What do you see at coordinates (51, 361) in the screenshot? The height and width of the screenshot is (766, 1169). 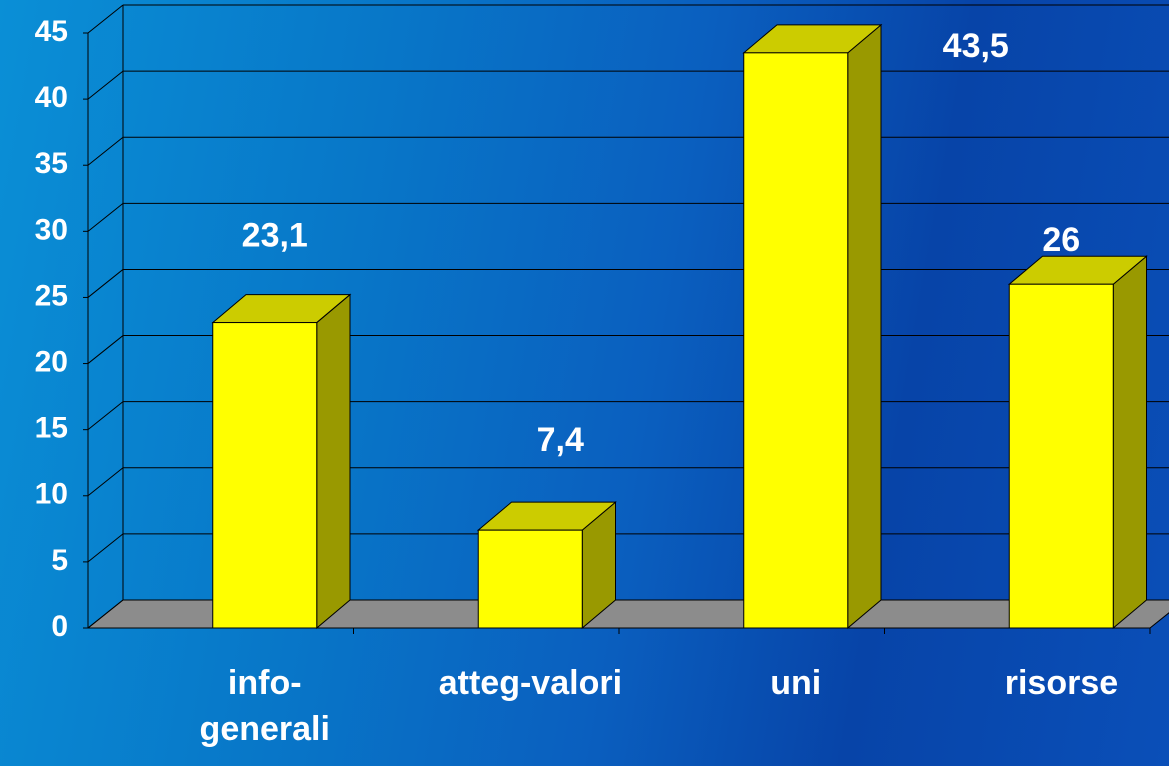 I see `y-tick-label: 20` at bounding box center [51, 361].